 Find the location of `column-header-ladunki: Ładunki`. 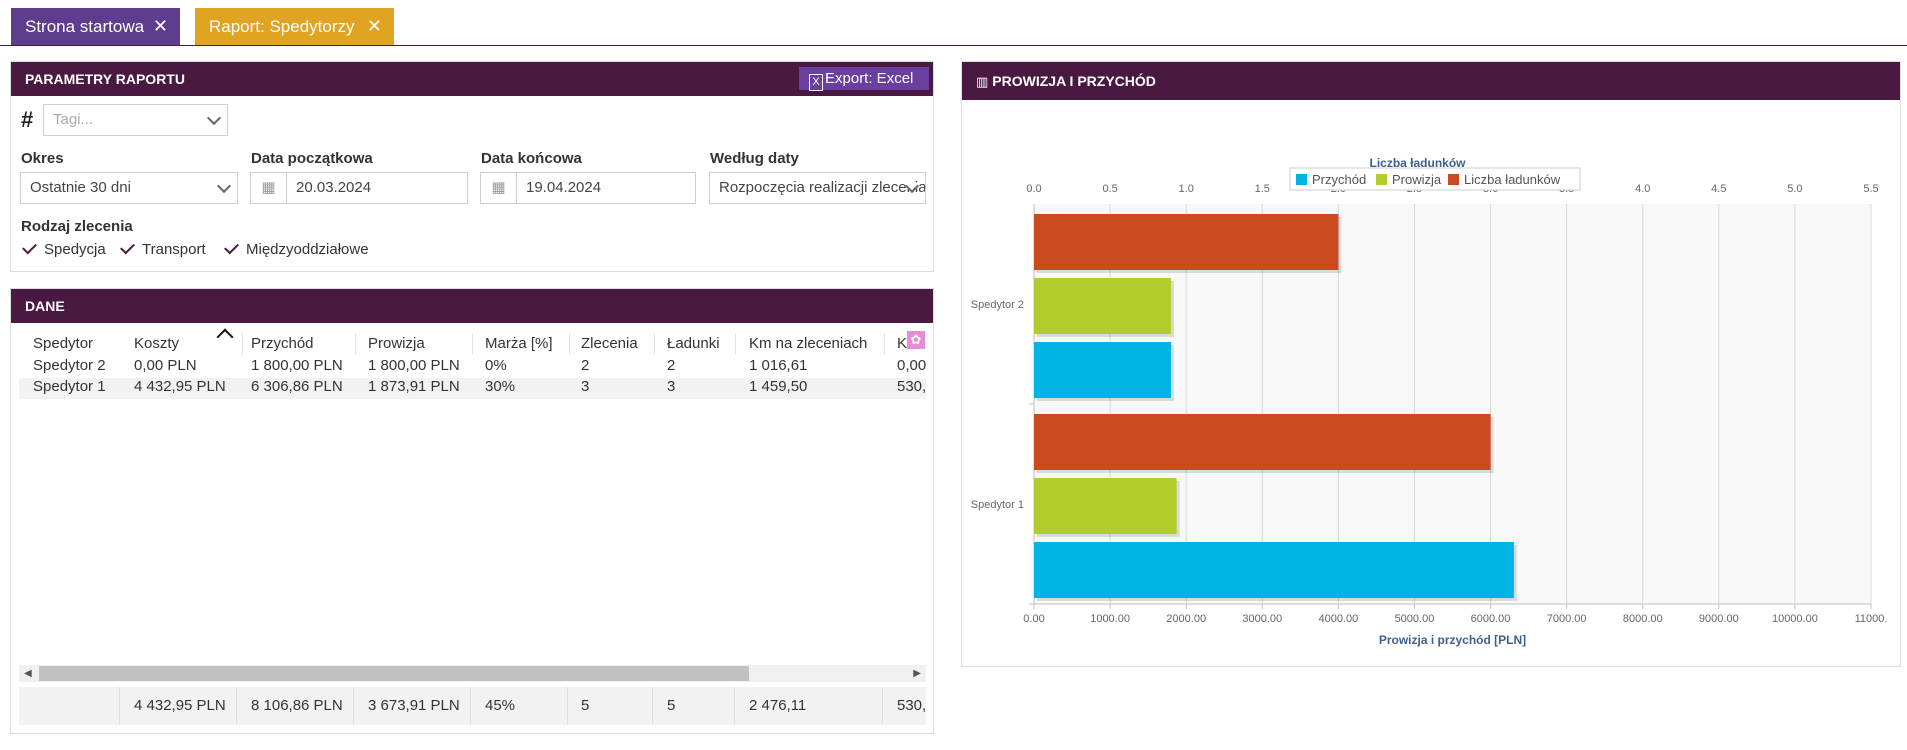

column-header-ladunki: Ładunki is located at coordinates (693, 343).